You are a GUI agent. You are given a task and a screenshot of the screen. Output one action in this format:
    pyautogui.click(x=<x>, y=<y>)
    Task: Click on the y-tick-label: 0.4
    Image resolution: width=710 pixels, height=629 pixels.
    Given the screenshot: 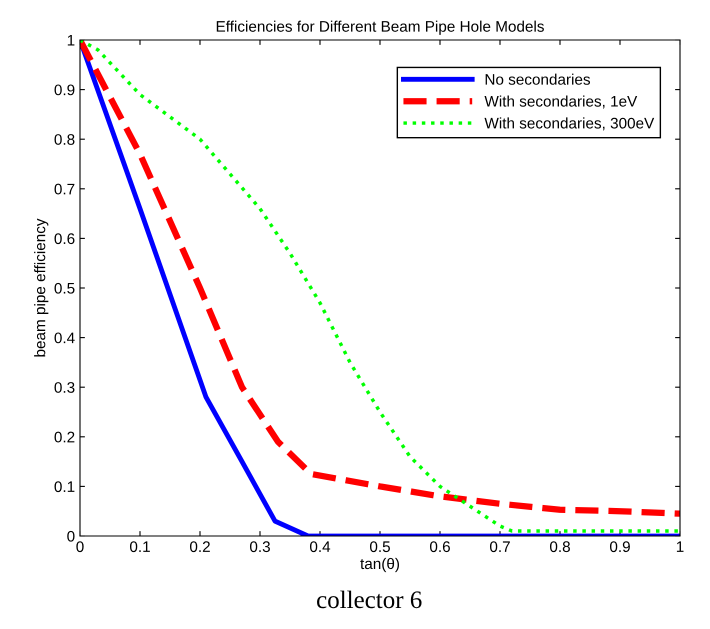 What is the action you would take?
    pyautogui.click(x=64, y=338)
    